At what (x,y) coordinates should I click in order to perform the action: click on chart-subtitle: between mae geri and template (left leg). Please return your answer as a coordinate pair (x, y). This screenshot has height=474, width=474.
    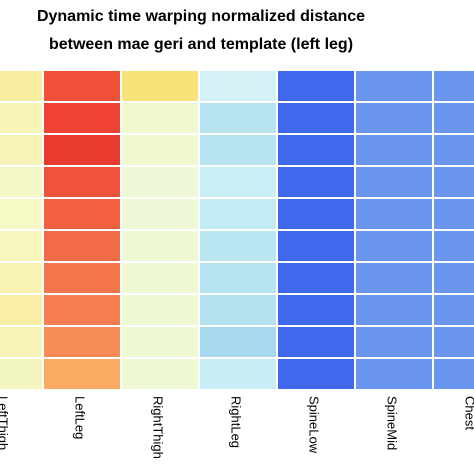
    Looking at the image, I should click on (201, 44).